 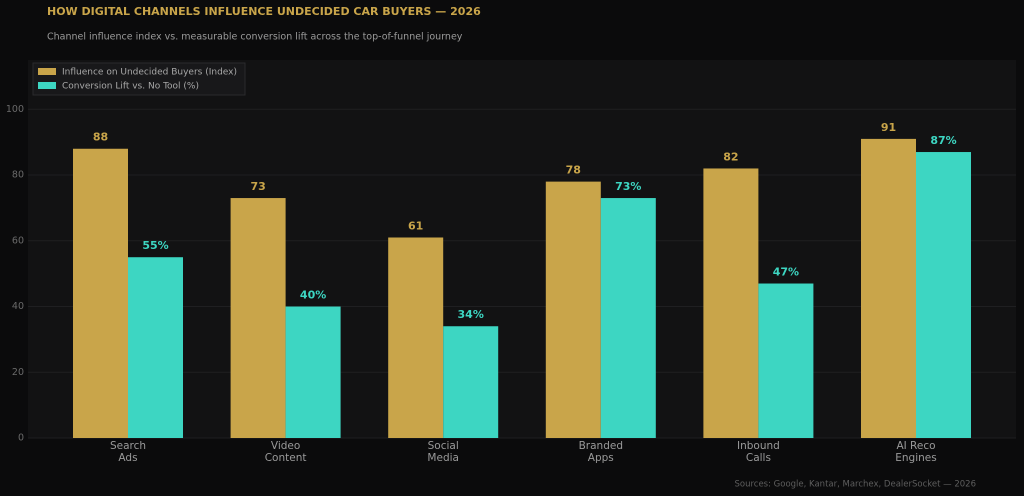 I want to click on legend-label: Influence on Undecided Buyers (Index), so click(x=149, y=73).